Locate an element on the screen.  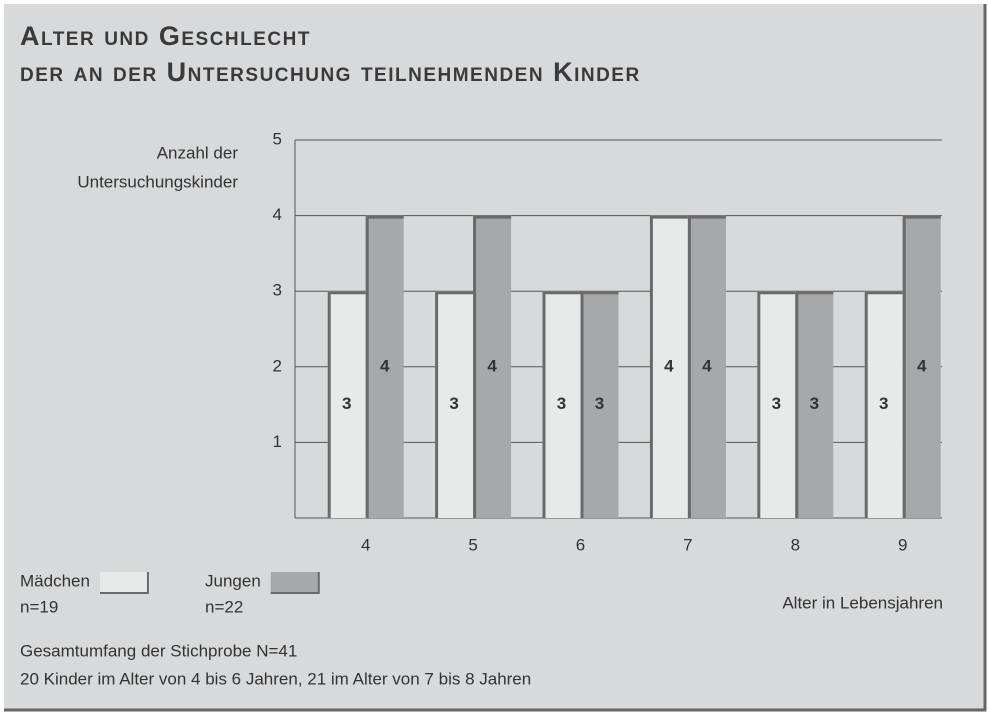
x-tick-label: 9 is located at coordinates (902, 544).